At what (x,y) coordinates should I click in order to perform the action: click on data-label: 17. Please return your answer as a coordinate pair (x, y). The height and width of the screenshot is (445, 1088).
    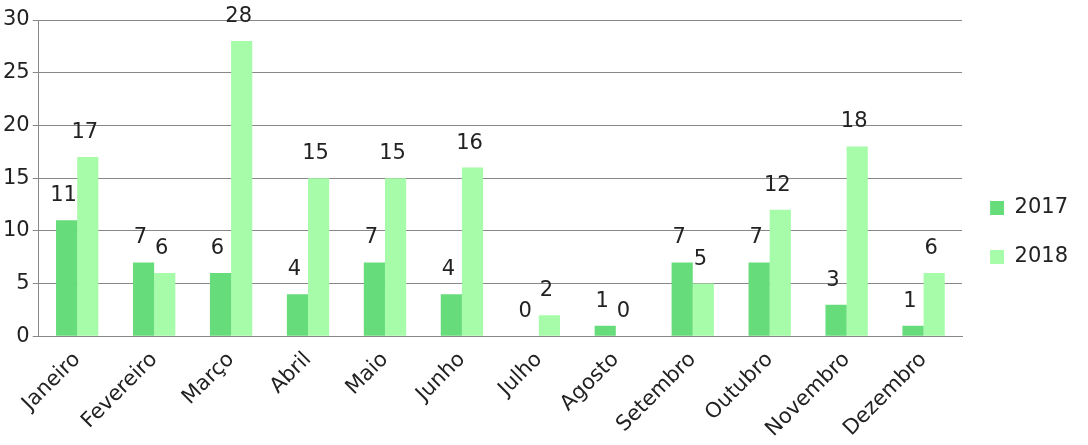
    Looking at the image, I should click on (85, 131).